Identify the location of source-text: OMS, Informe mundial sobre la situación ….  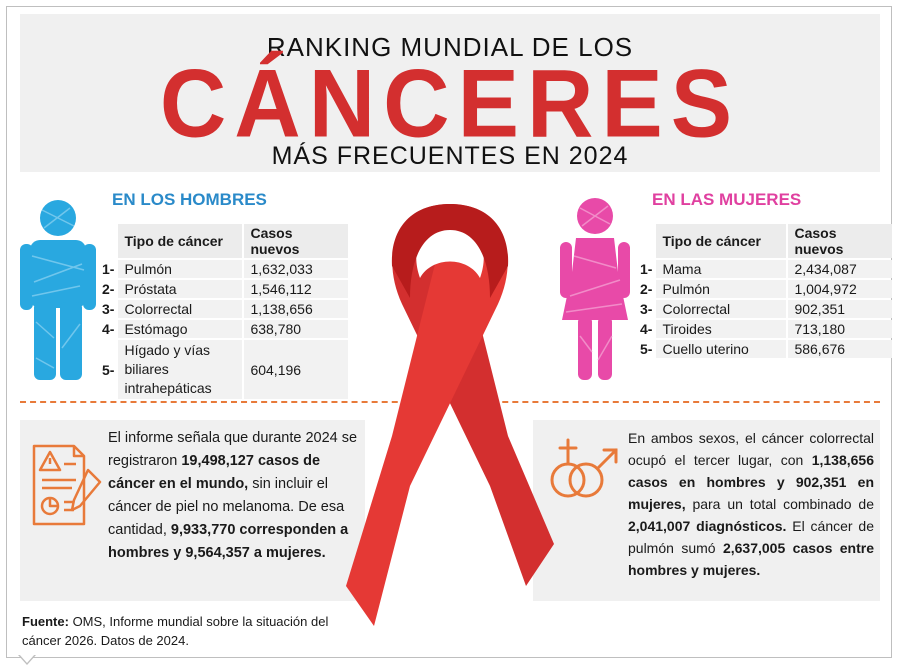
(175, 631).